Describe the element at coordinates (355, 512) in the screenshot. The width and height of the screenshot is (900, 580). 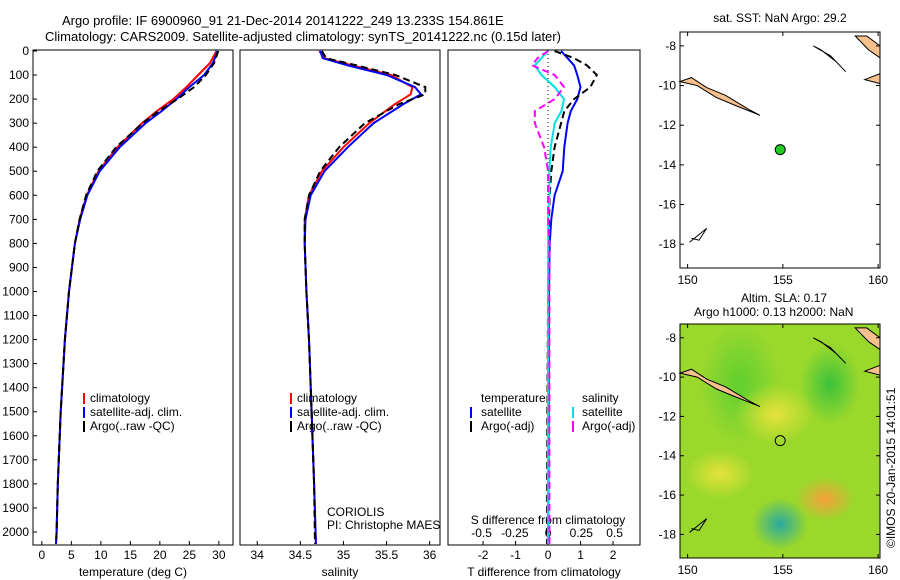
I see `annotation-text: CORIOLIS` at that location.